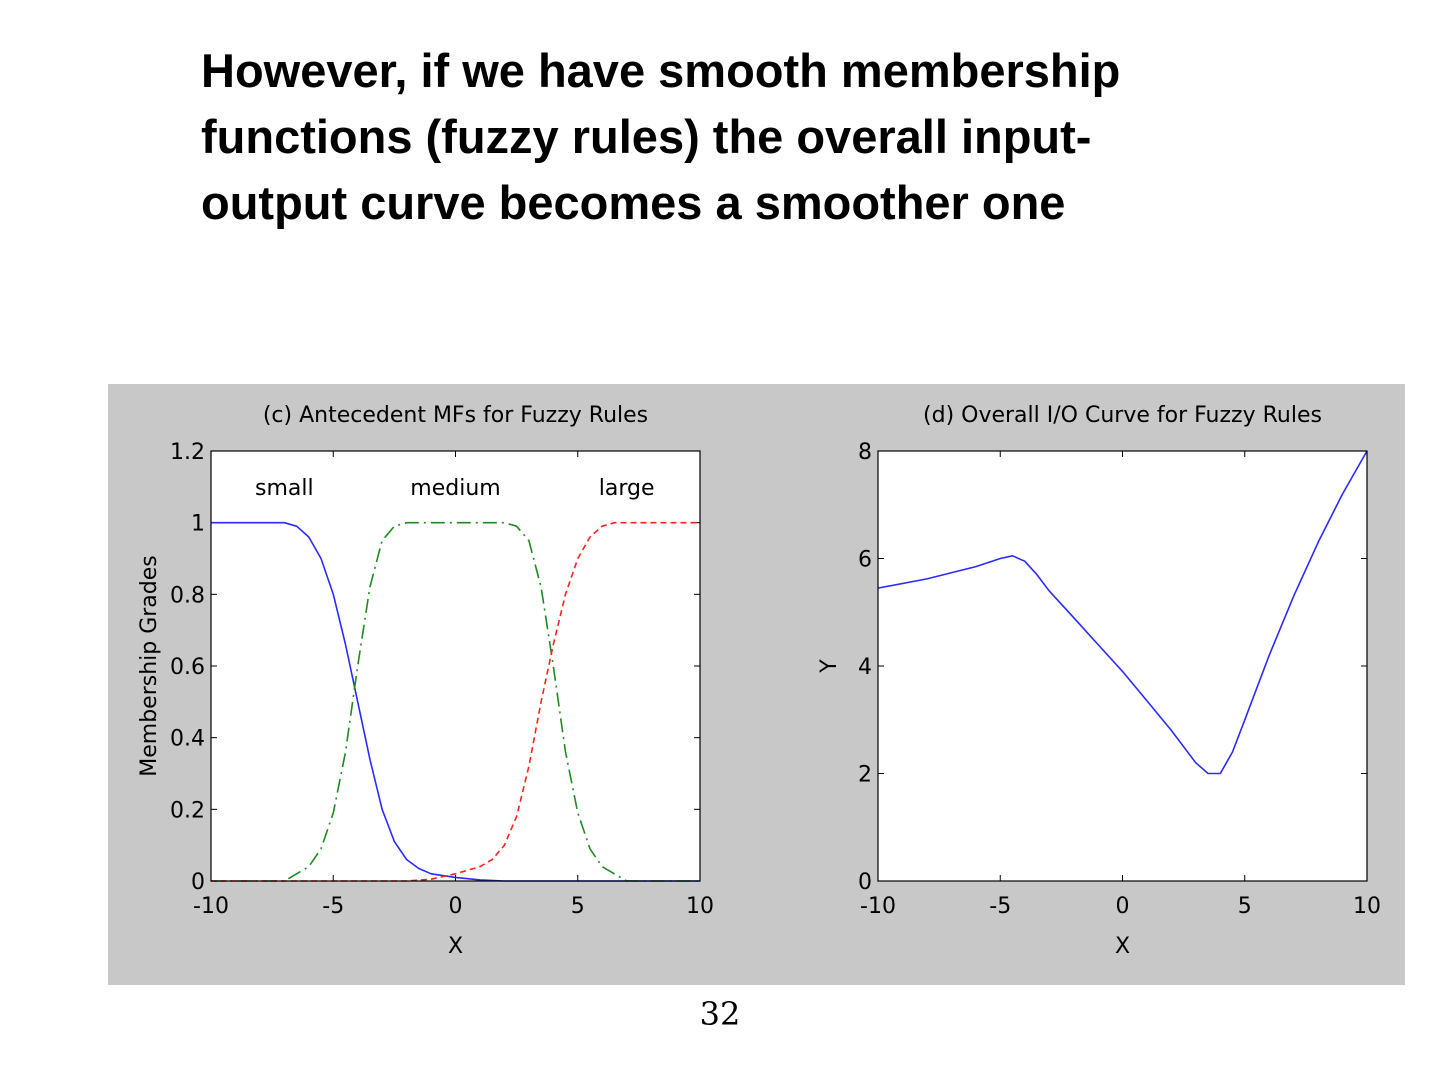 The width and height of the screenshot is (1440, 1080). I want to click on page-number: 32, so click(720, 1014).